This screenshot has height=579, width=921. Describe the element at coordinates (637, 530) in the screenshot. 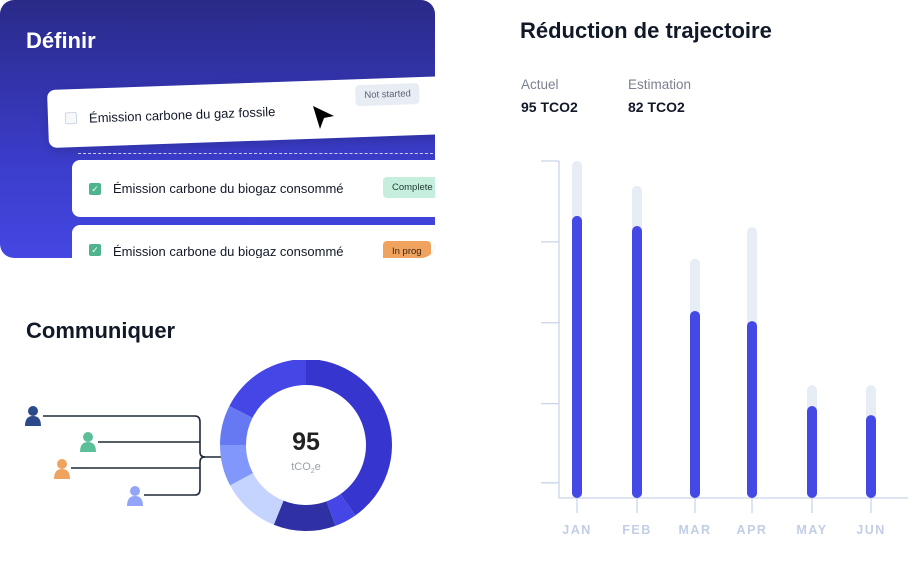

I see `x-tick-label: FEB` at that location.